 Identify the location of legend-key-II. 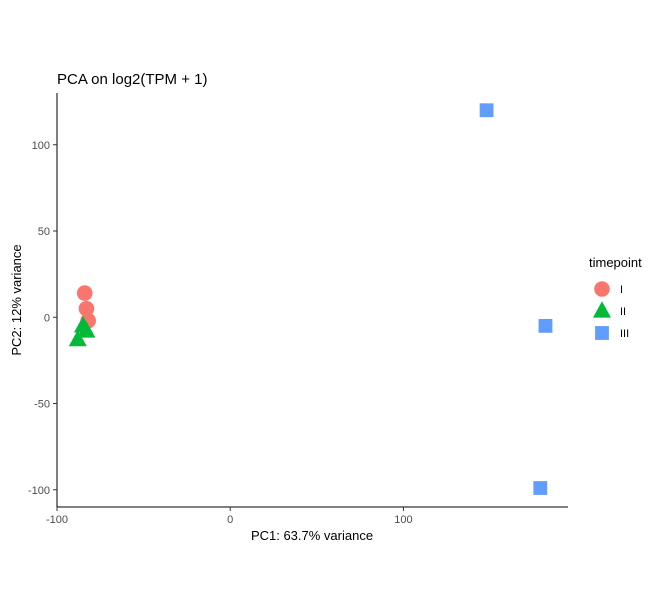
(602, 309).